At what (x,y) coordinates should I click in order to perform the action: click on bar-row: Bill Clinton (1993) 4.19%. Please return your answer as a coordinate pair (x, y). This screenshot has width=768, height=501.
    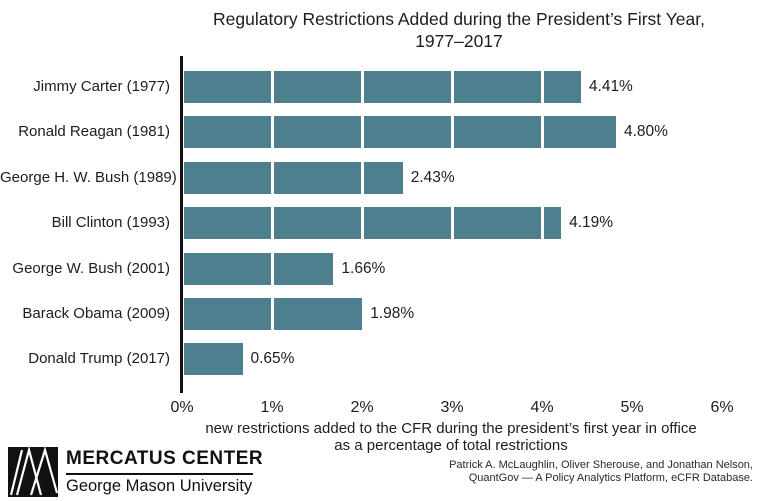
    Looking at the image, I should click on (384, 223).